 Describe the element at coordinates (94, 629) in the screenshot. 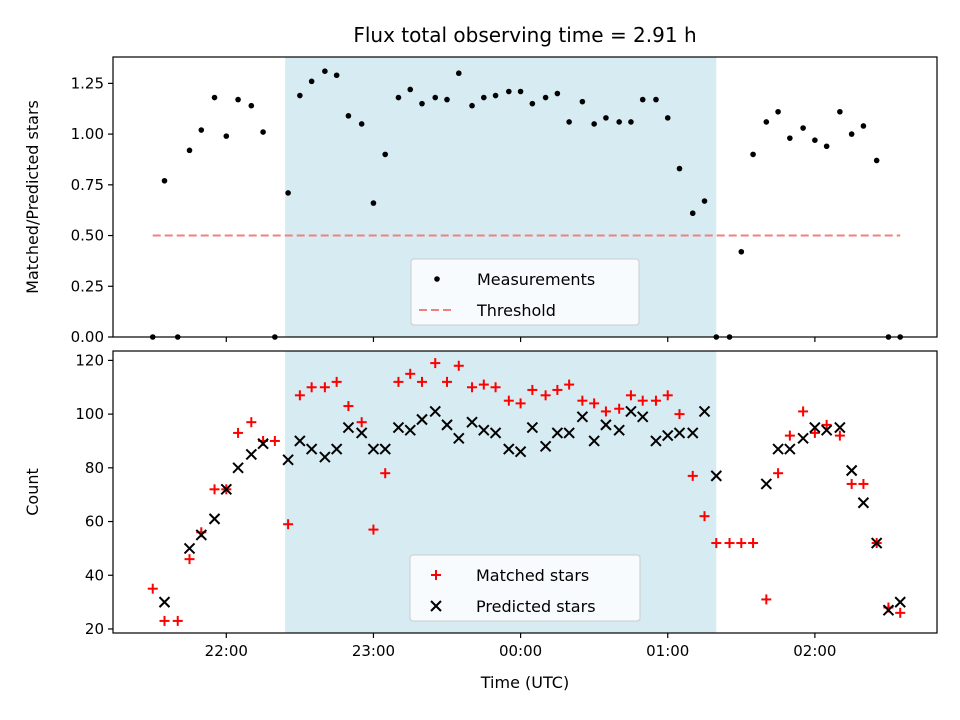

I see `y-tick-label: 20` at that location.